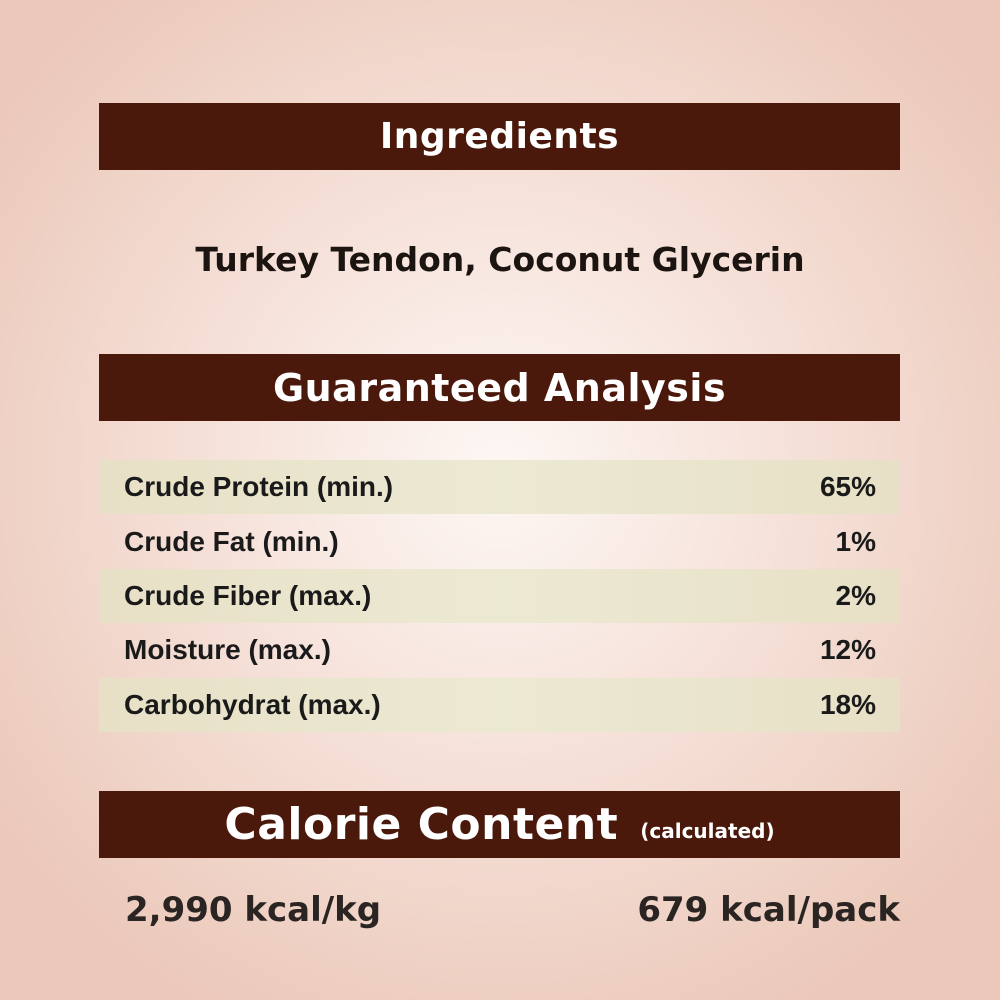 This screenshot has width=1000, height=1000. I want to click on row-label: Crude Fiber (max.), so click(248, 595).